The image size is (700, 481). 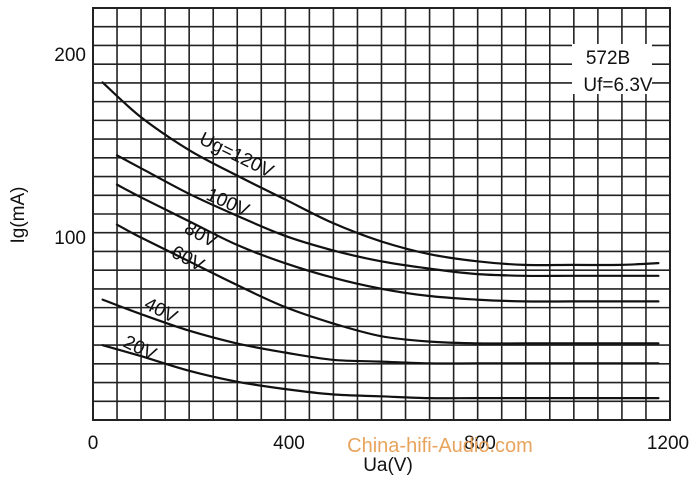 What do you see at coordinates (480, 443) in the screenshot?
I see `x-tick-label: 800` at bounding box center [480, 443].